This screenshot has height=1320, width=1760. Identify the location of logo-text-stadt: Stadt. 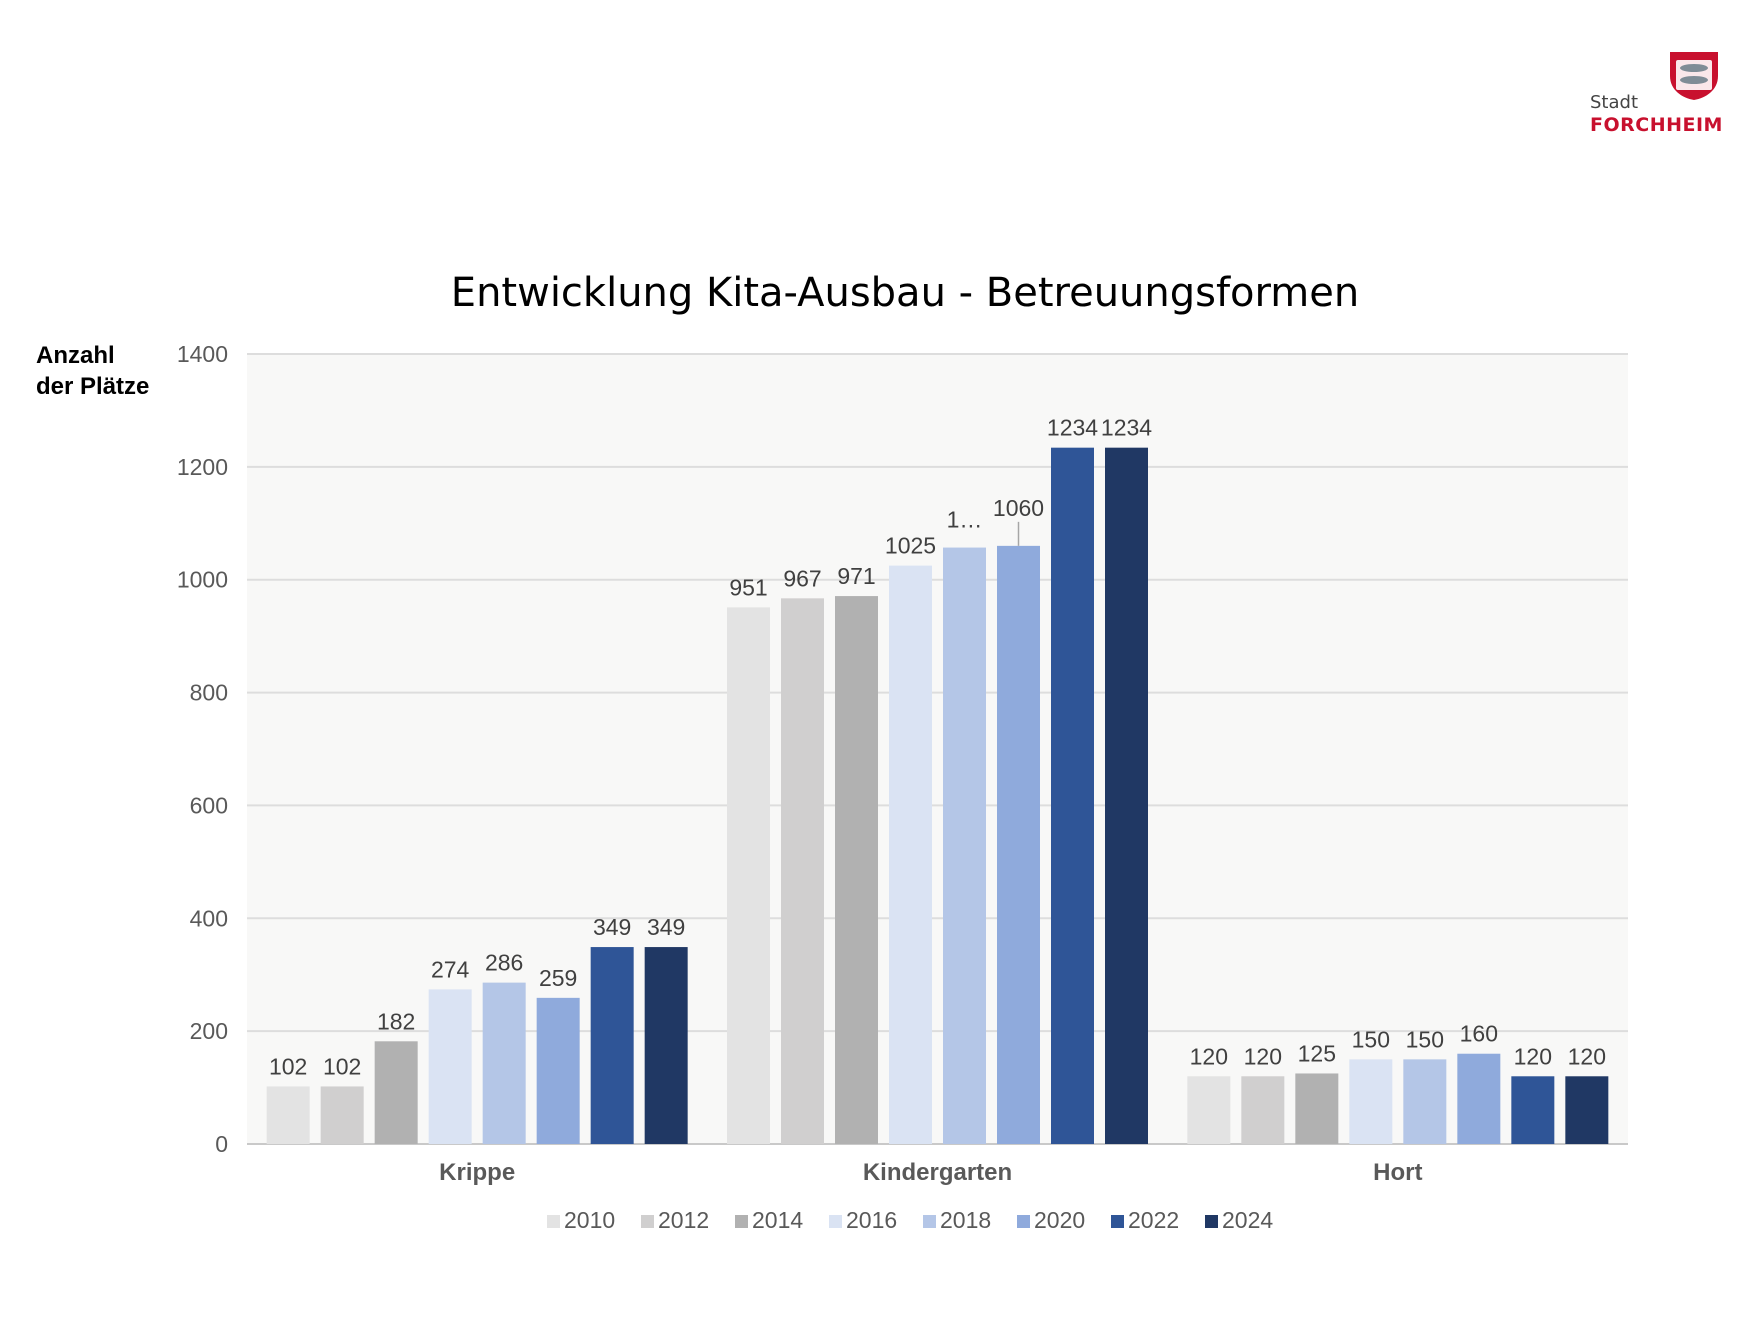
(1614, 102).